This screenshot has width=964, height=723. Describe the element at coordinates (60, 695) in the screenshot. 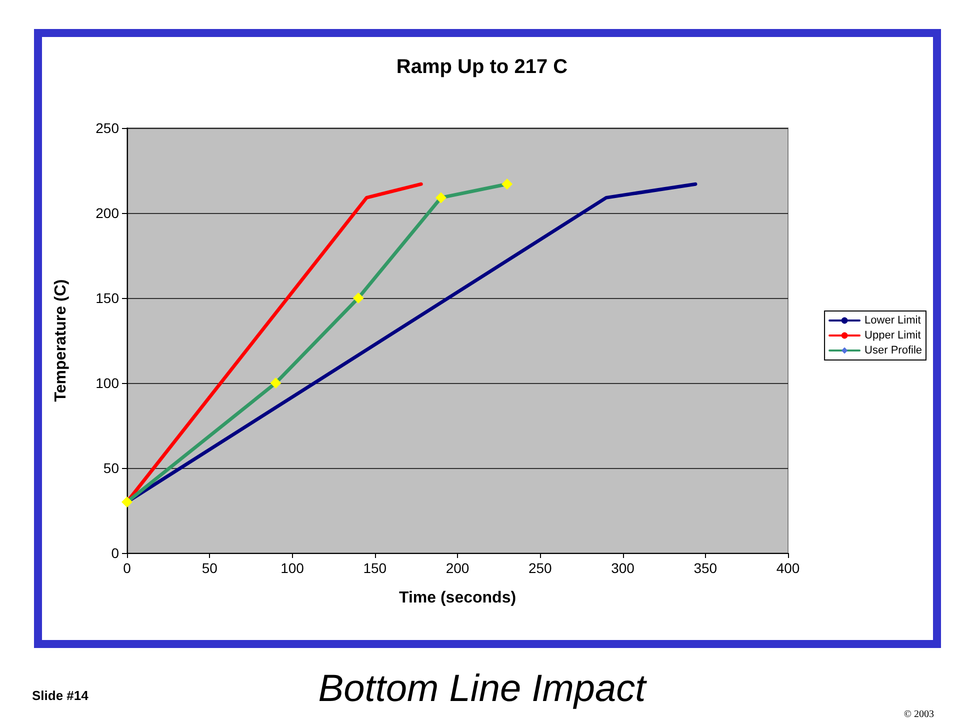

I see `text: Slide #14` at that location.